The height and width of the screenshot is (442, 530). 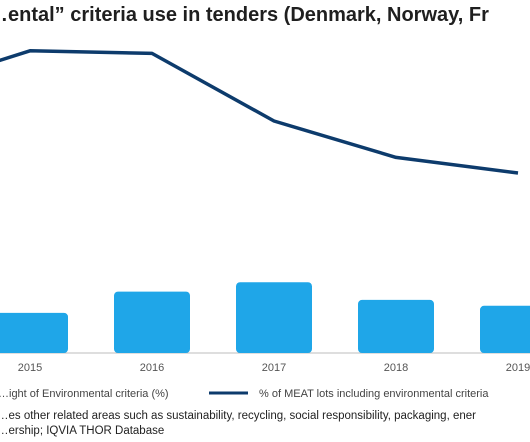 I want to click on x-tick-2017: 2017, so click(x=274, y=368).